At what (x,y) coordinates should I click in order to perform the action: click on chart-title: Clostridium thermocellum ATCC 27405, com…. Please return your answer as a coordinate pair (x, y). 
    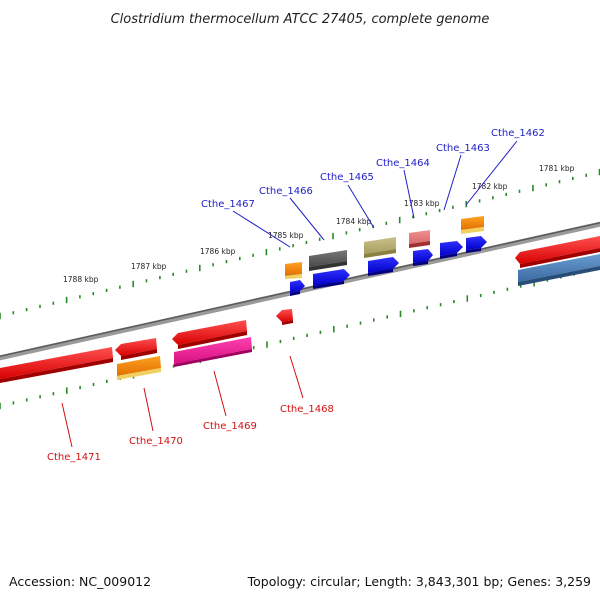
    Looking at the image, I should click on (300, 19).